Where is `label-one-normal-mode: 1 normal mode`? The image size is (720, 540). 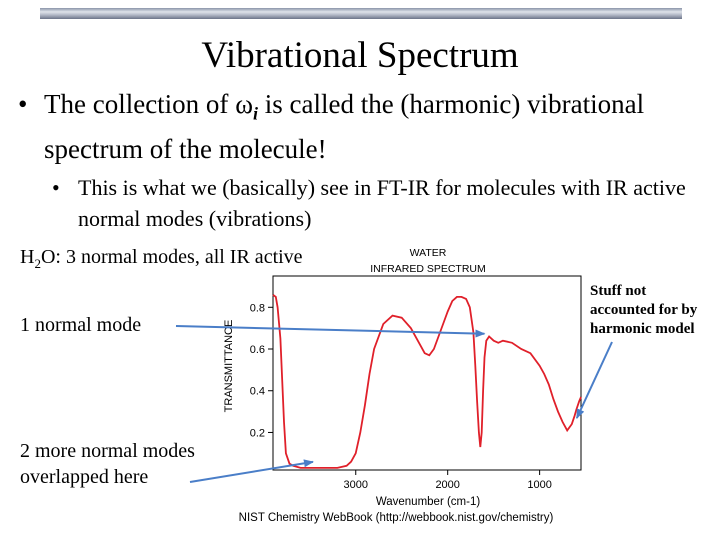 label-one-normal-mode: 1 normal mode is located at coordinates (81, 325).